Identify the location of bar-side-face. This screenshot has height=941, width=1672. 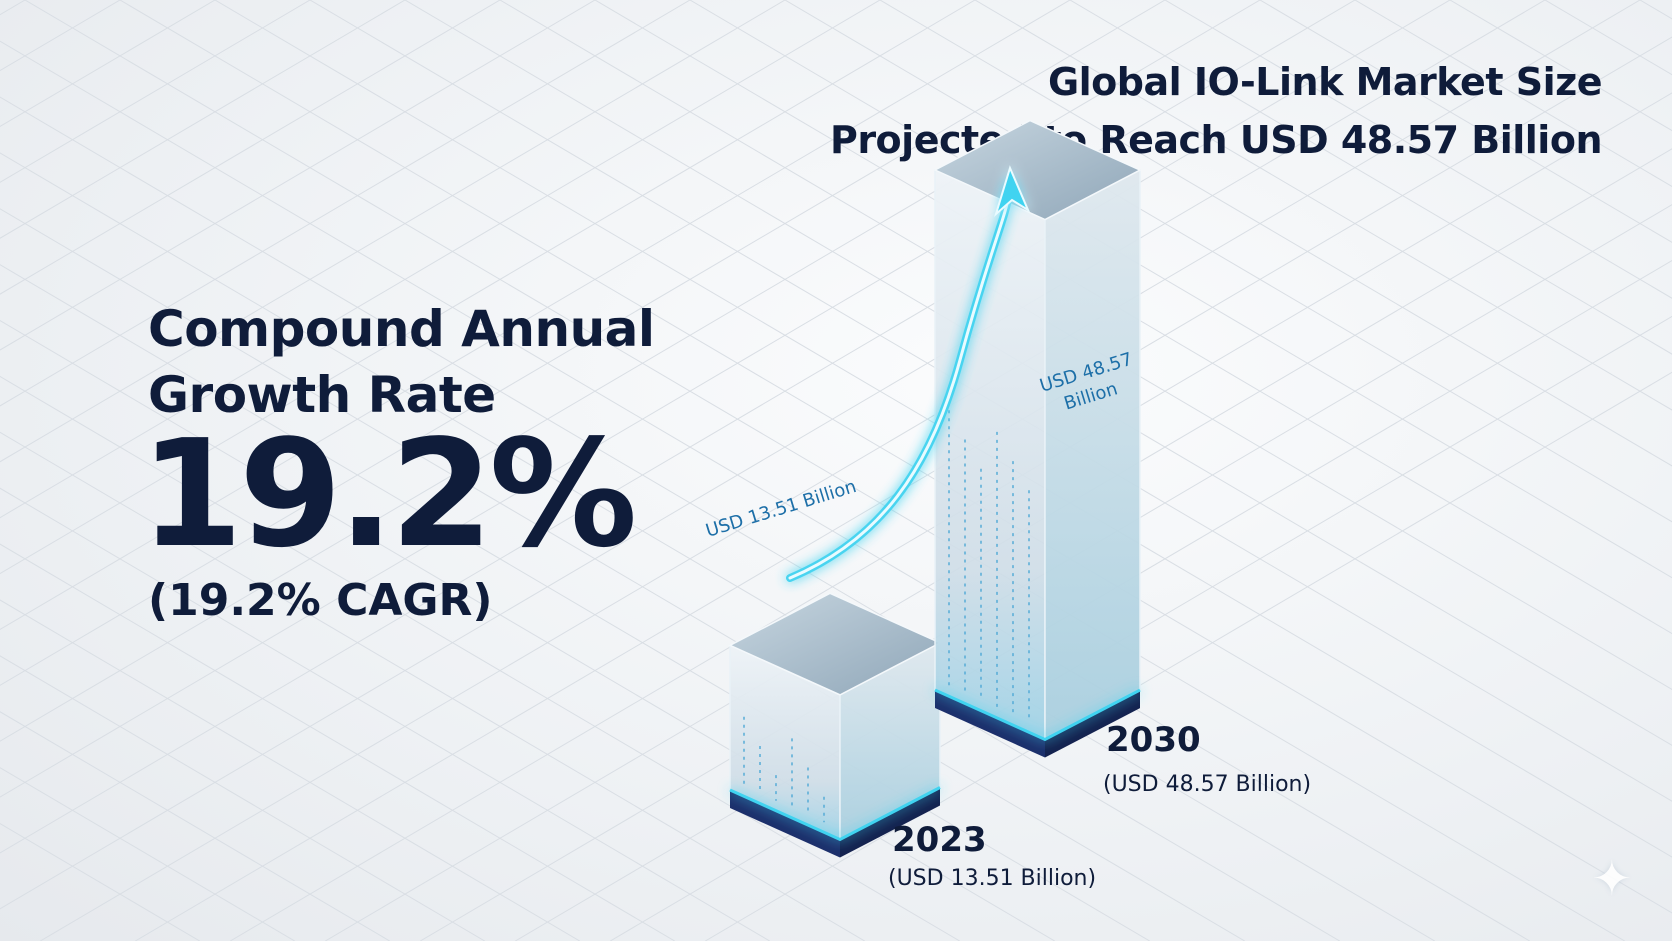
(1092, 454).